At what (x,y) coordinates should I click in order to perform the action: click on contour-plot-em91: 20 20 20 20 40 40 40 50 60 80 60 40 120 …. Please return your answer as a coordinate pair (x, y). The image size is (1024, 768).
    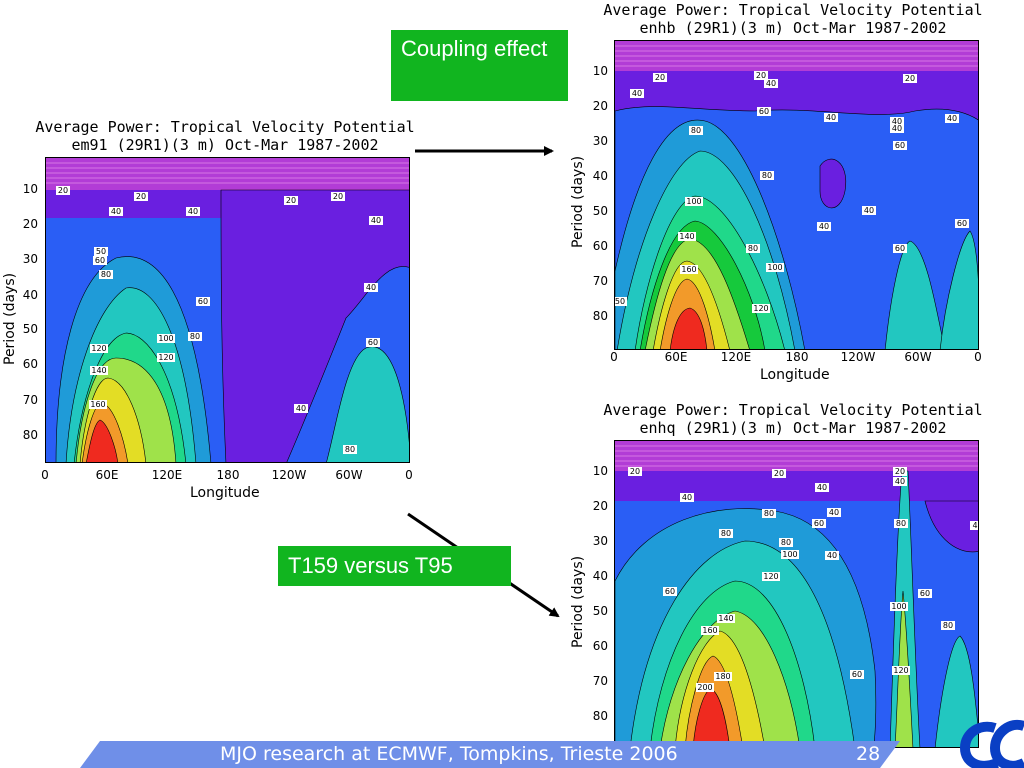
    Looking at the image, I should click on (227, 310).